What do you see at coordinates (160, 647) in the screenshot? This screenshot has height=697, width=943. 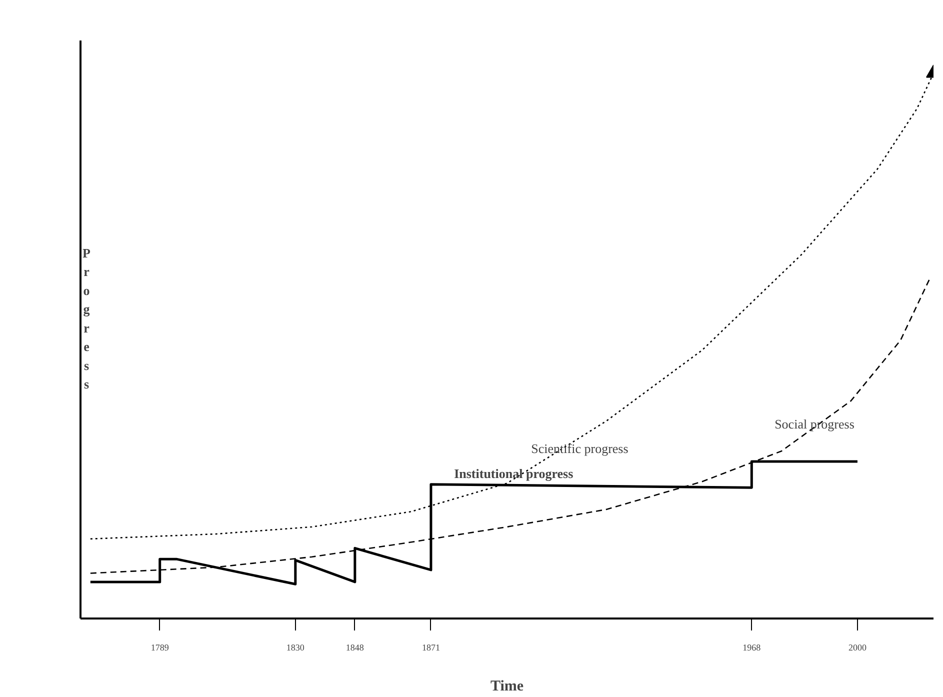 I see `x-tick-label: 1789` at bounding box center [160, 647].